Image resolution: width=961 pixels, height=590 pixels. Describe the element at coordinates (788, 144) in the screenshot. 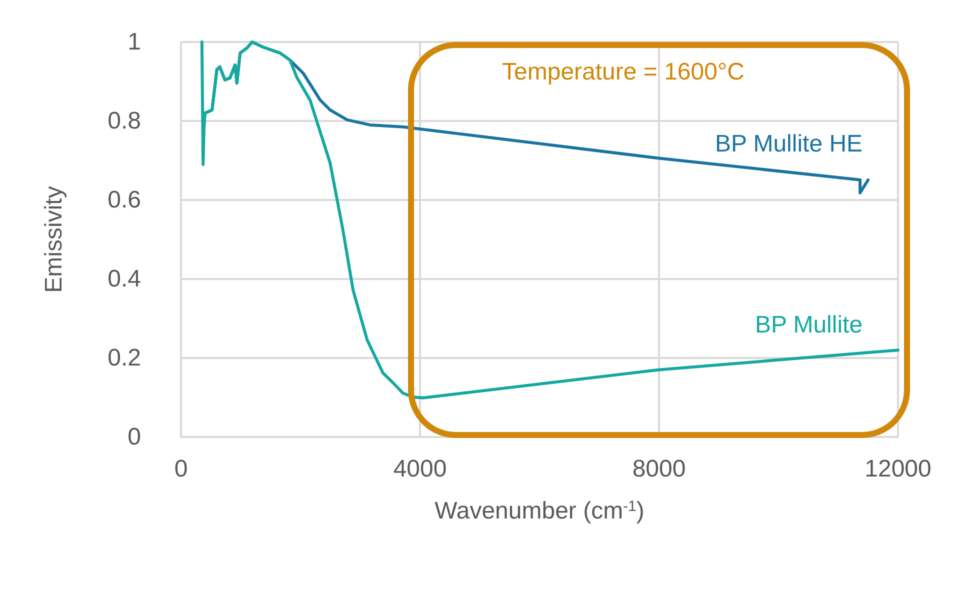

I see `series-label: BP Mullite HE` at that location.